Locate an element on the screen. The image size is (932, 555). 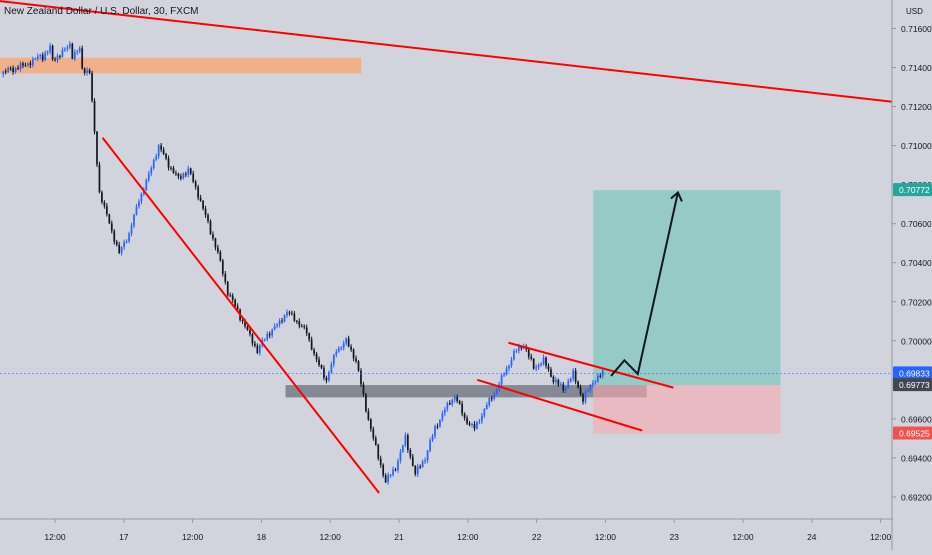
target-price-tag is located at coordinates (912, 190).